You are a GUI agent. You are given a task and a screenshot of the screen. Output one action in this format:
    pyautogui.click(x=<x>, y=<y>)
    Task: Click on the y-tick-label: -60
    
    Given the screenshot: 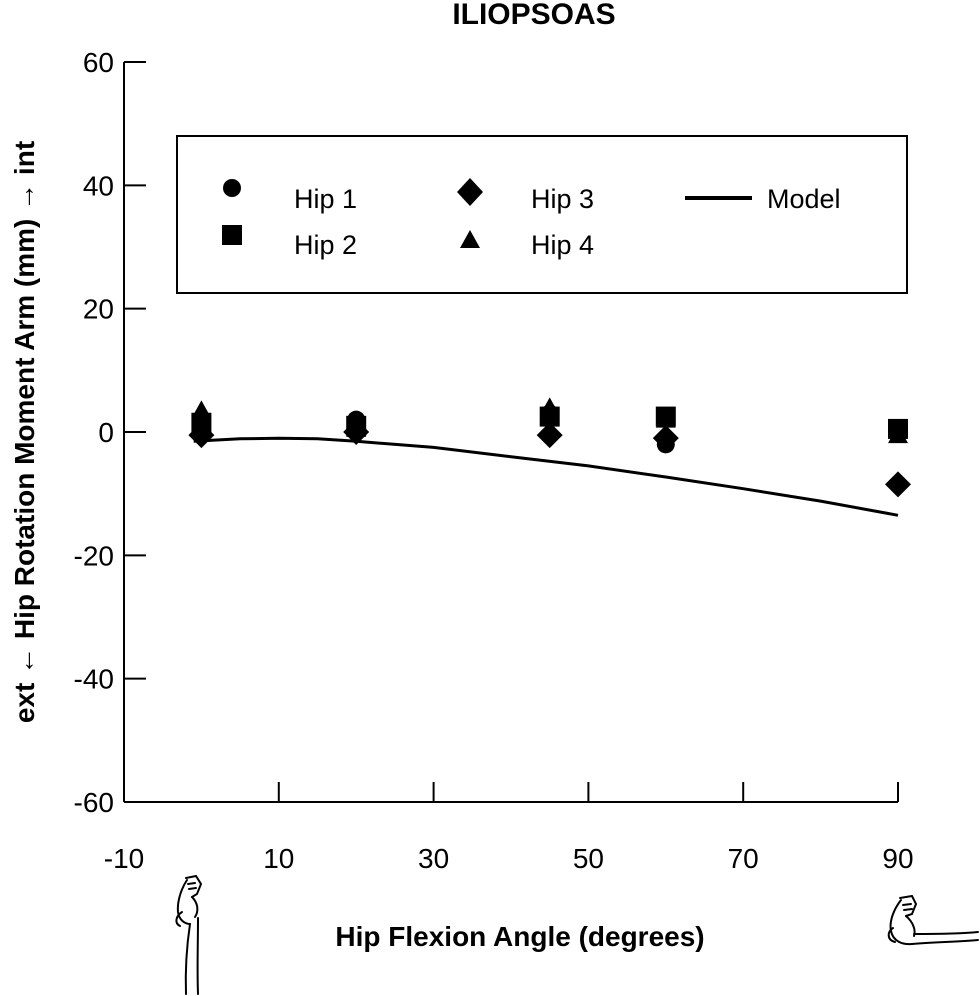 What is the action you would take?
    pyautogui.click(x=94, y=802)
    